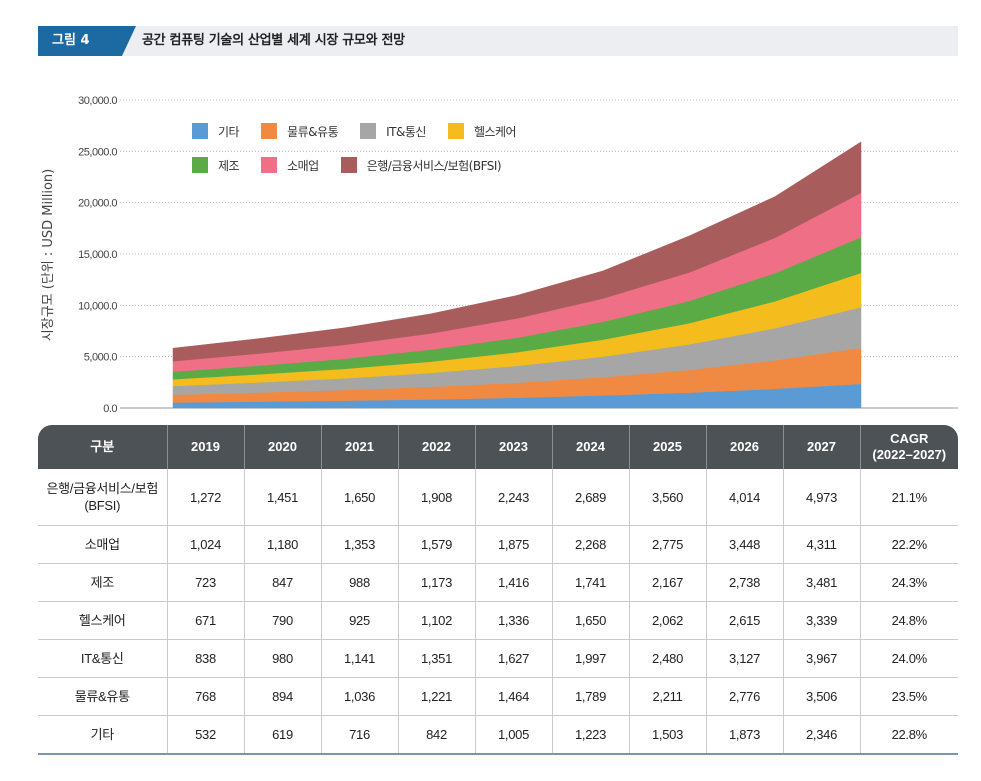  Describe the element at coordinates (909, 438) in the screenshot. I see `cagr-header-line1: CAGR` at that location.